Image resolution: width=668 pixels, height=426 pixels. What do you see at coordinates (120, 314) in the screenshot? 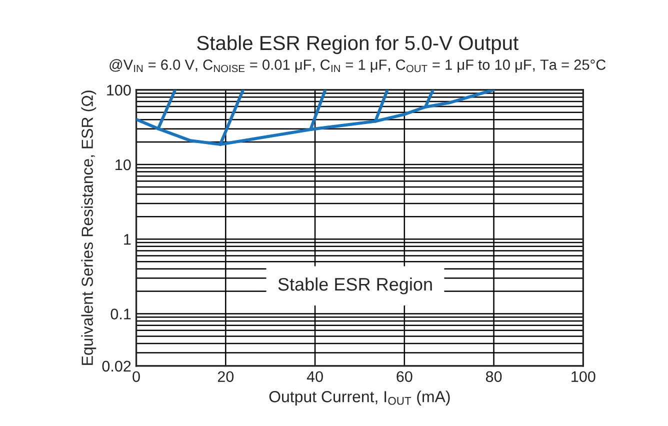
I see `y-tick-label: 0.1` at bounding box center [120, 314].